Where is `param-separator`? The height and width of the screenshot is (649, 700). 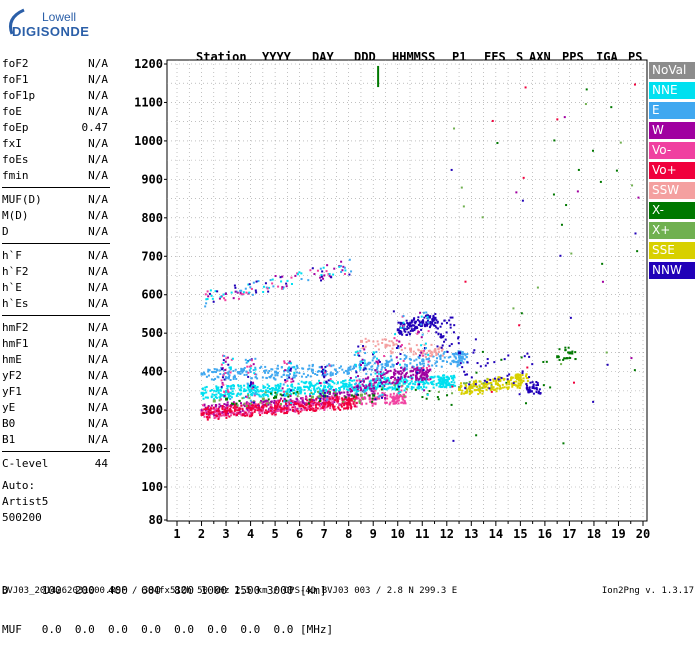 param-separator is located at coordinates (56, 187).